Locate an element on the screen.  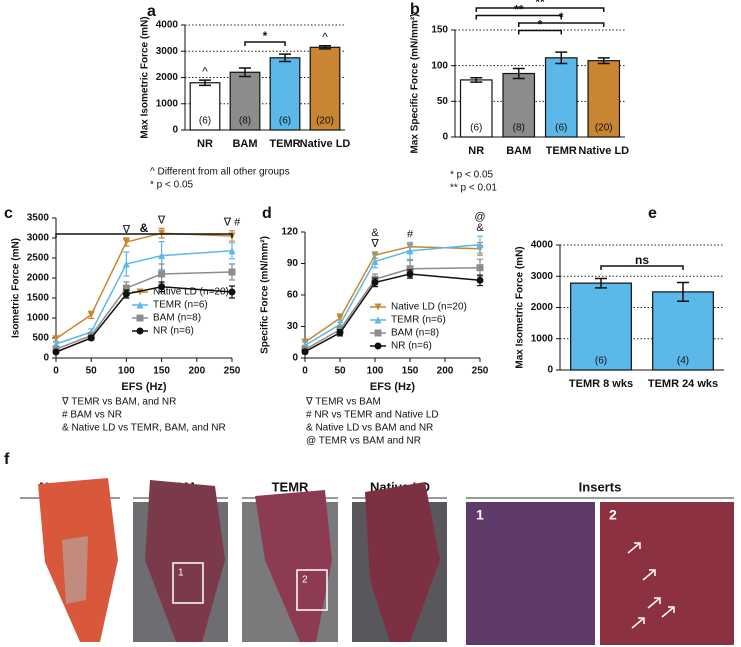
legend-label: BAM (n=8) is located at coordinates (177, 318).